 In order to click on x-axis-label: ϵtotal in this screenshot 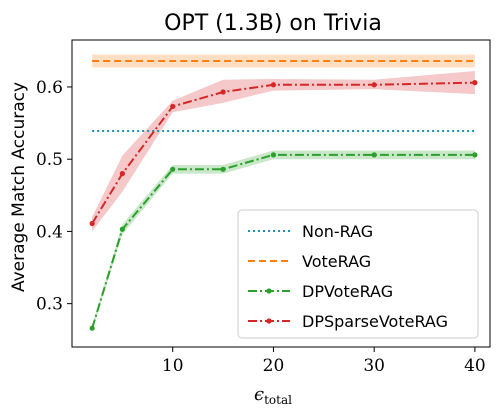, I will do `click(273, 395)`.